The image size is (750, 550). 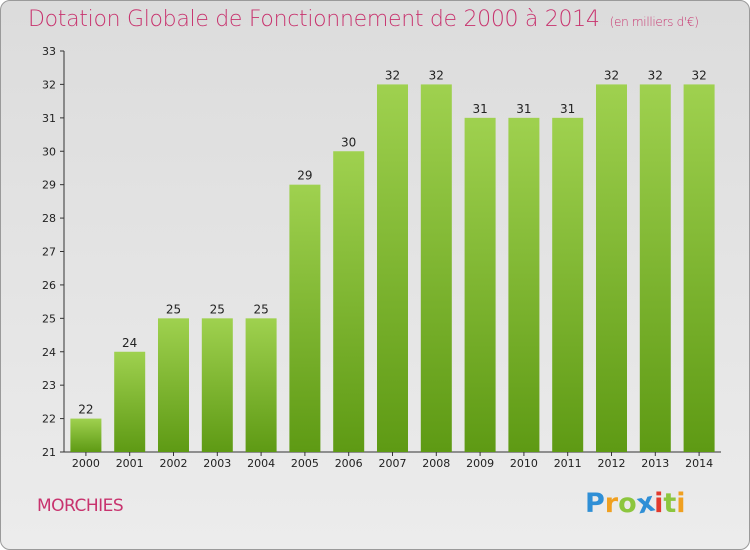 I want to click on y-tick-label: 23, so click(x=49, y=385).